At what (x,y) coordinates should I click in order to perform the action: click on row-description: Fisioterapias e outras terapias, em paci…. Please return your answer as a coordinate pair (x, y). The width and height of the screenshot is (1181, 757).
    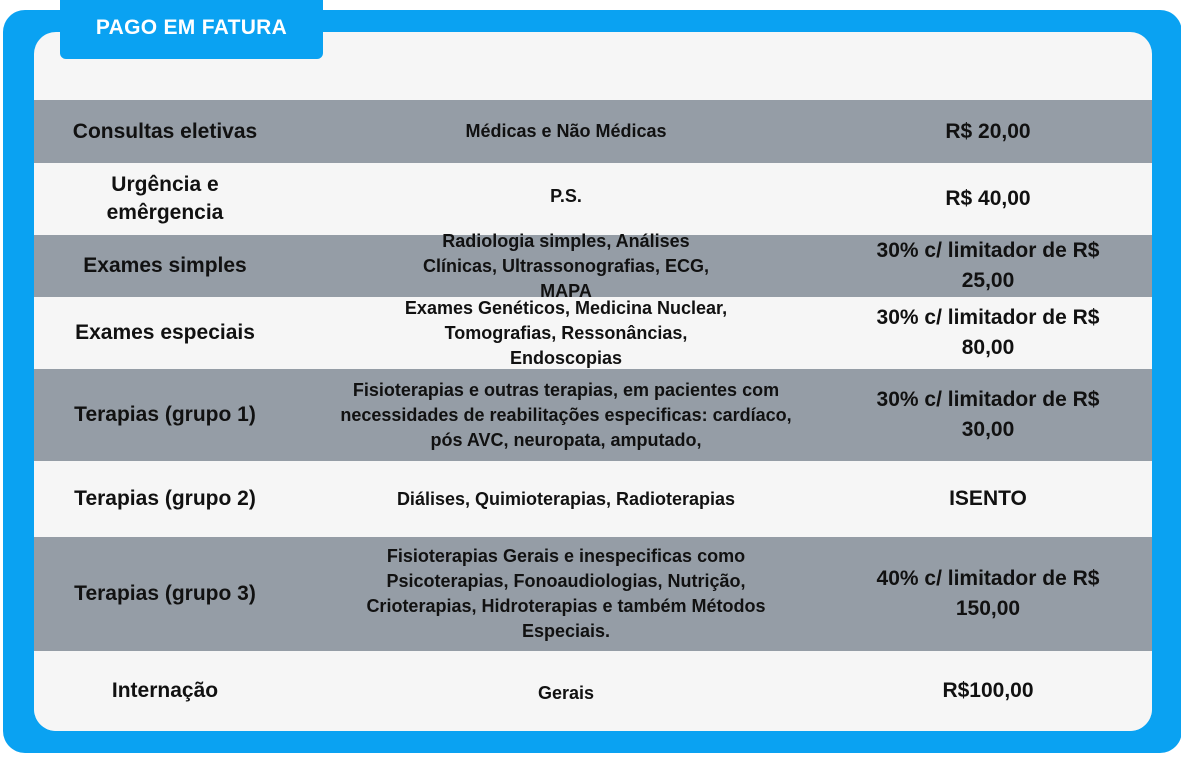
    Looking at the image, I should click on (566, 414).